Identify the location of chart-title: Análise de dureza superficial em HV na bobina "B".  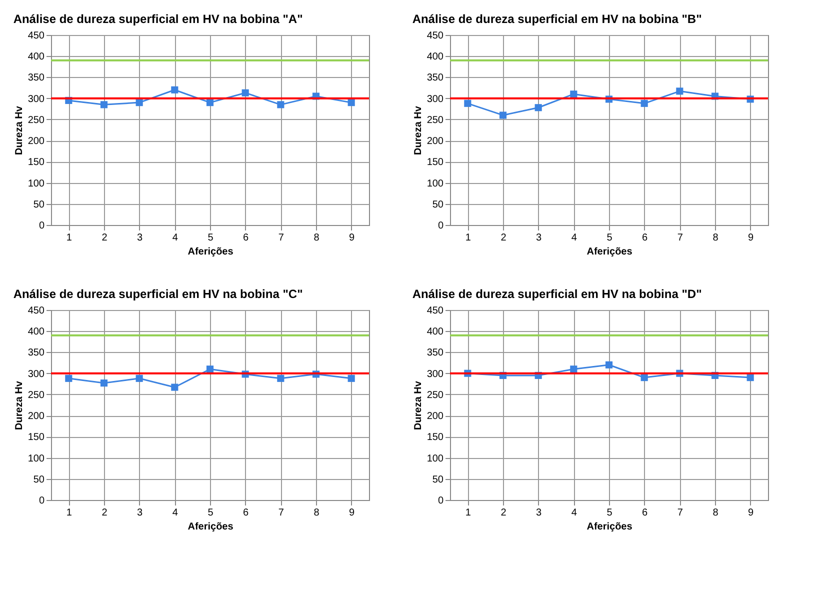
(557, 19).